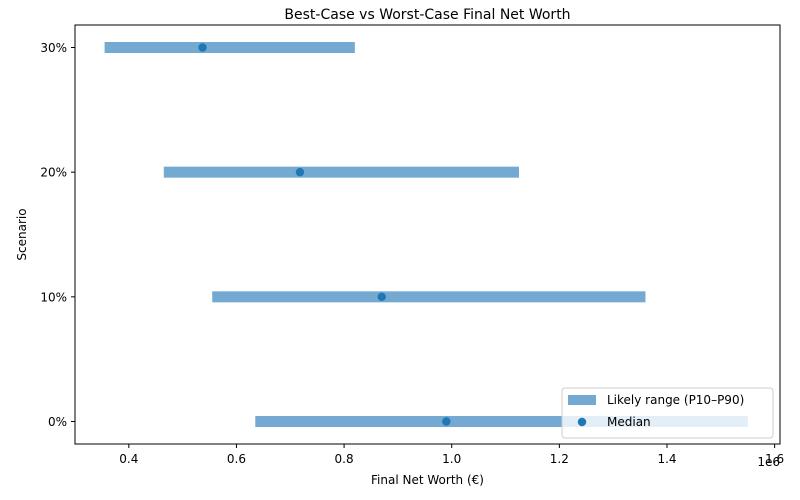  What do you see at coordinates (22, 234) in the screenshot?
I see `y-axis-label: Scenario` at bounding box center [22, 234].